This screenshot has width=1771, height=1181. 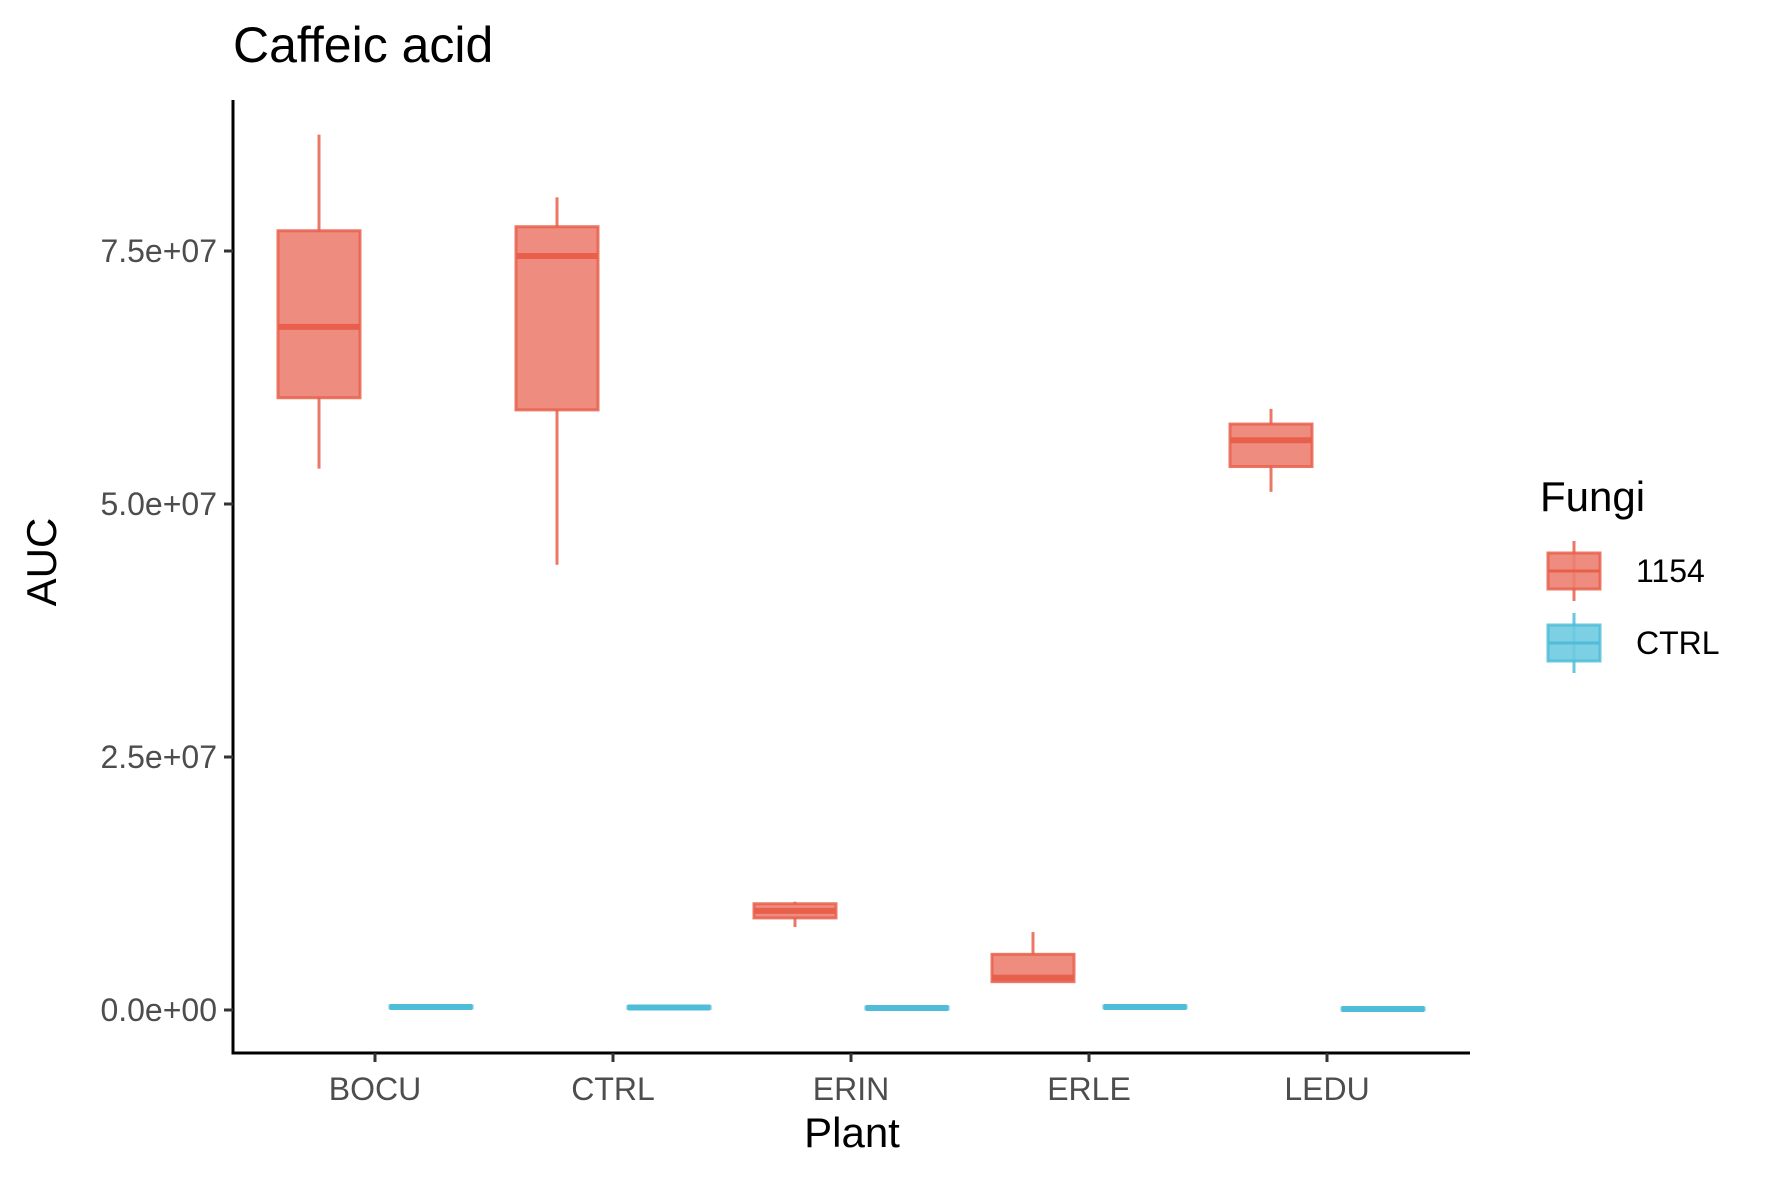 I want to click on y-tick-label: 7.5e+07, so click(x=158, y=251).